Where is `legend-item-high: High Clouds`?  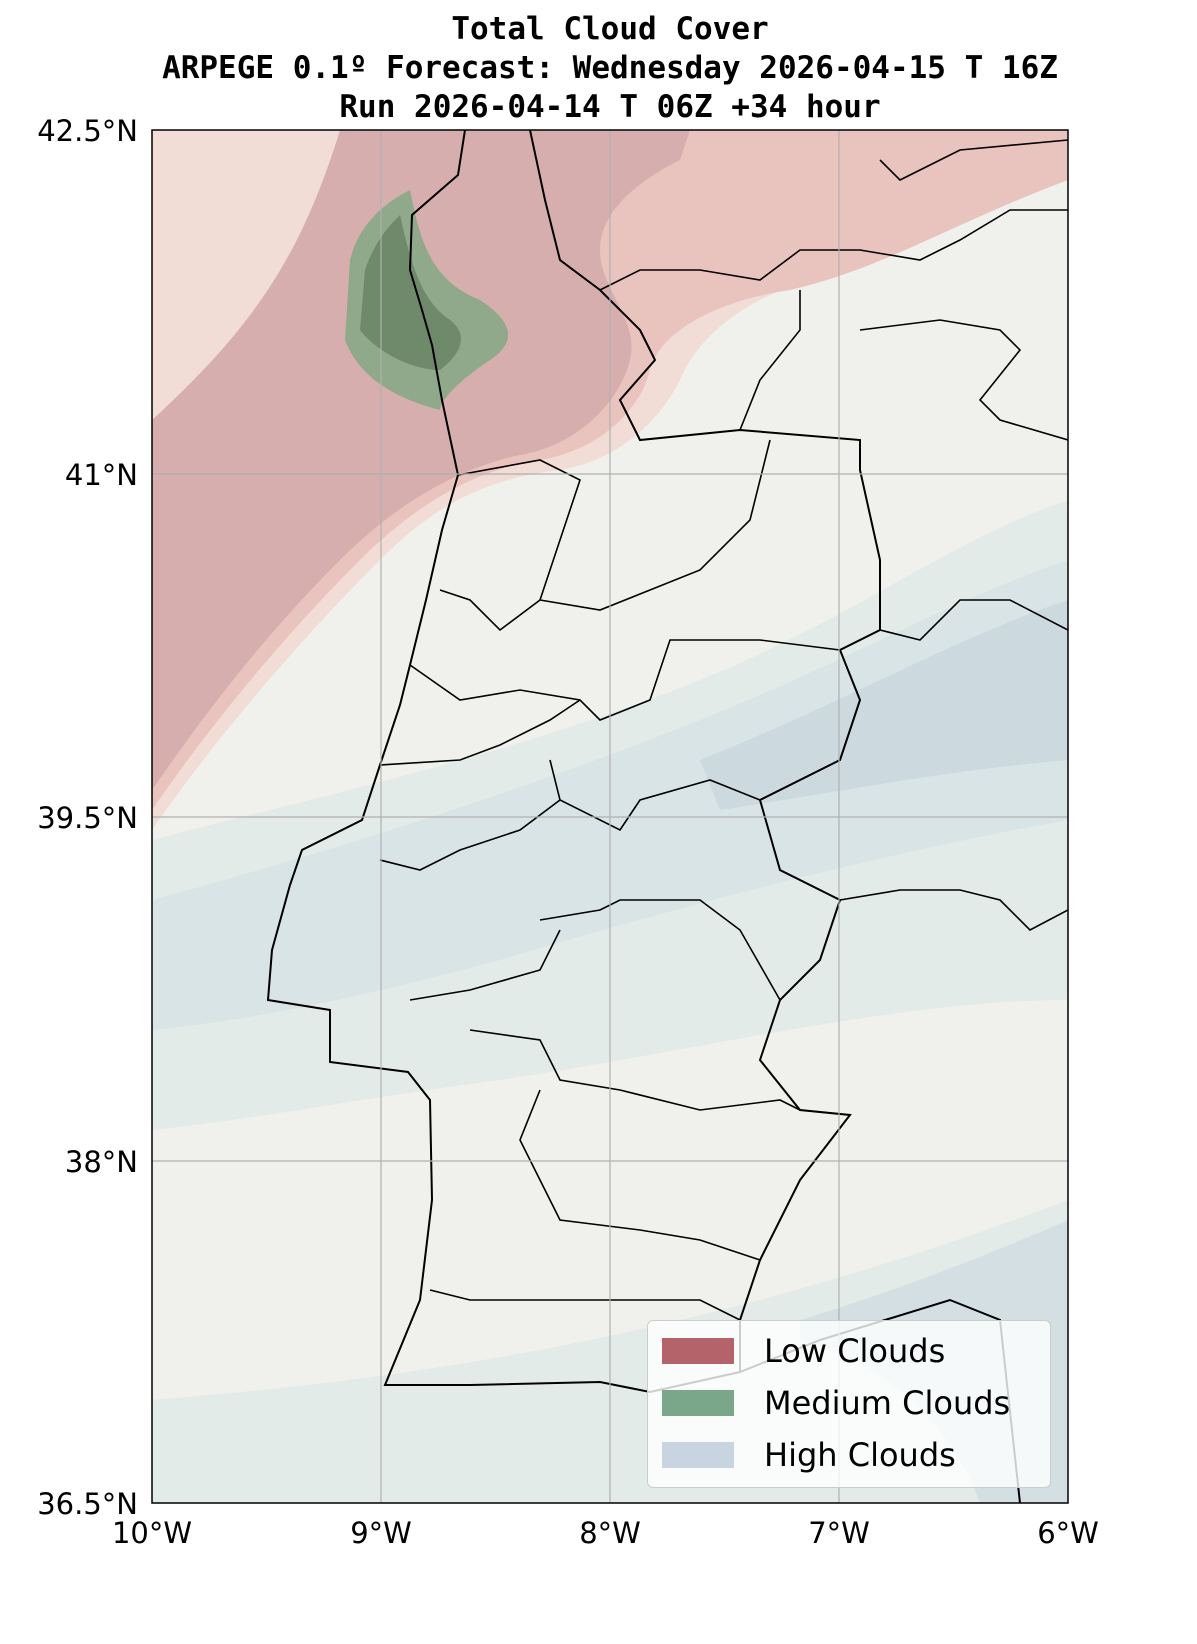 legend-item-high: High Clouds is located at coordinates (809, 1455).